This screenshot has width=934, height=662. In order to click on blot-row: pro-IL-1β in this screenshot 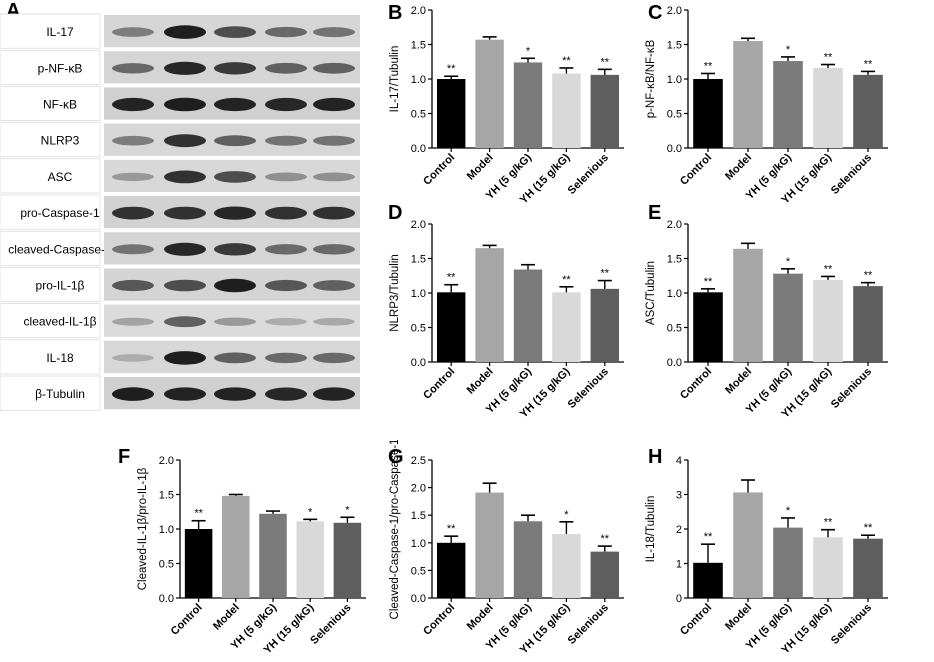, I will do `click(180, 284)`.